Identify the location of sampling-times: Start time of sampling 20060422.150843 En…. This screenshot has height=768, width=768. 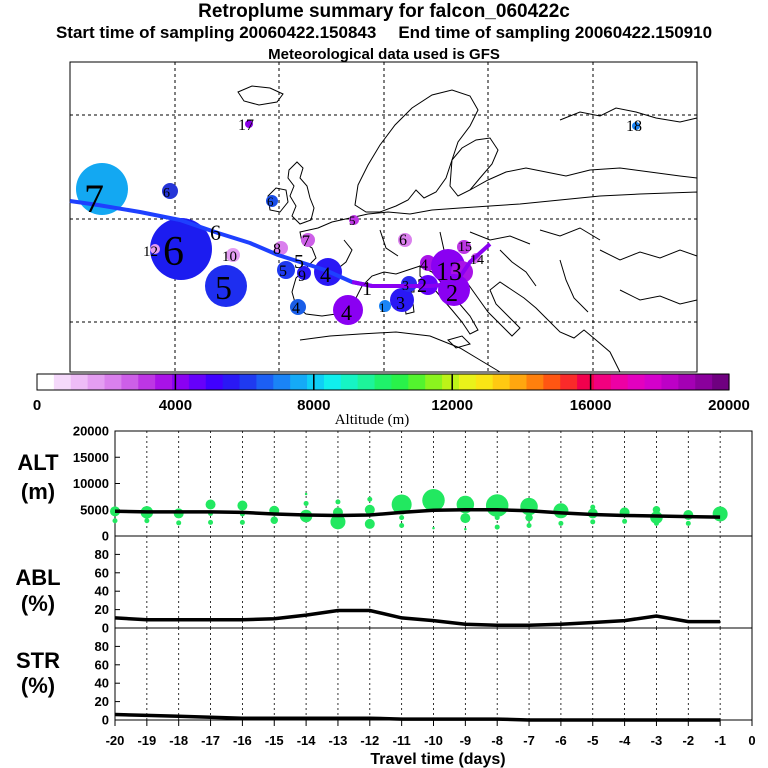
(384, 33).